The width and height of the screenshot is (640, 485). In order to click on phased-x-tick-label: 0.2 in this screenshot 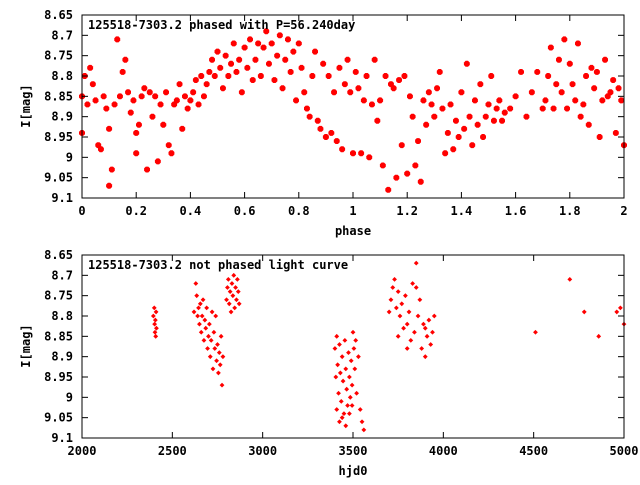, I will do `click(136, 211)`.